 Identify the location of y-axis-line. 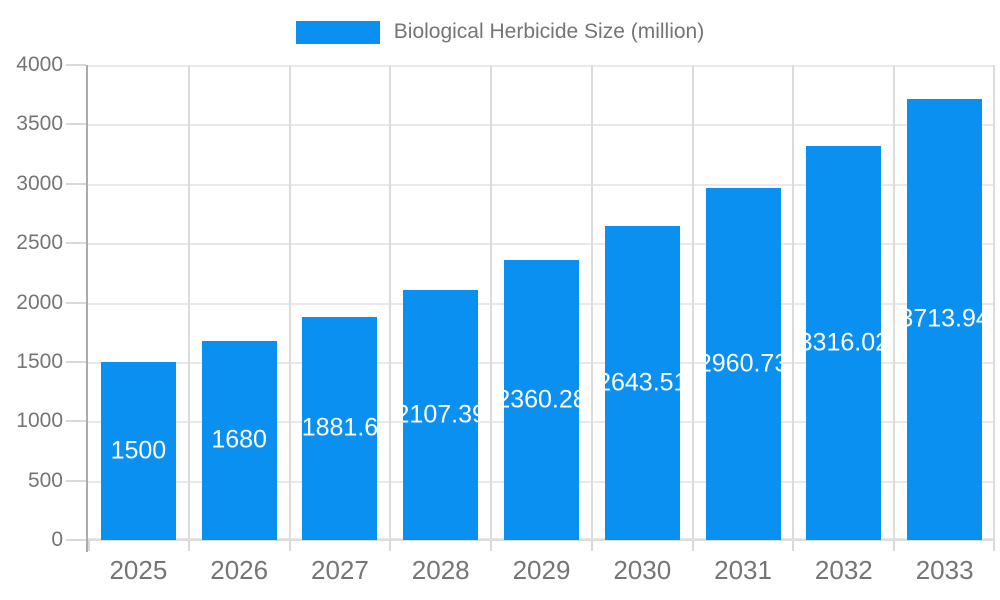
(87, 308).